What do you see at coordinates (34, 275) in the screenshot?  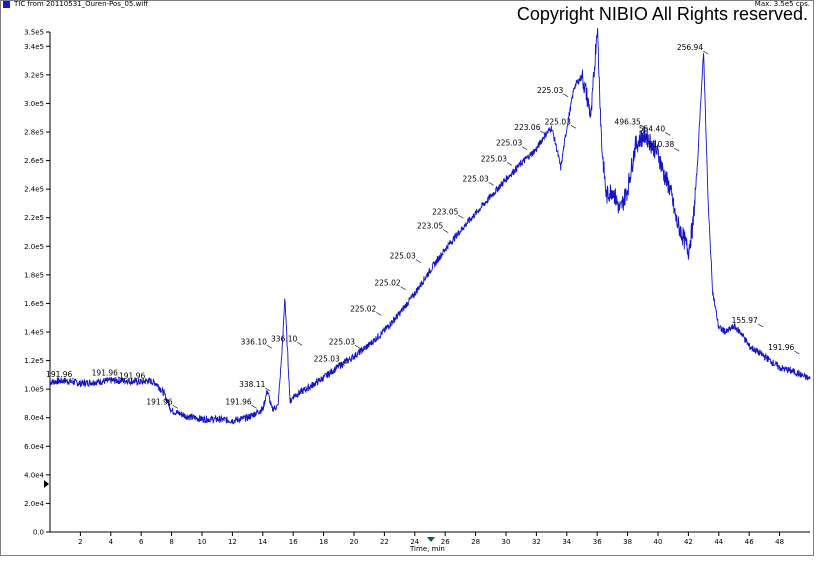 I see `y-tick-label: 1.8e5` at bounding box center [34, 275].